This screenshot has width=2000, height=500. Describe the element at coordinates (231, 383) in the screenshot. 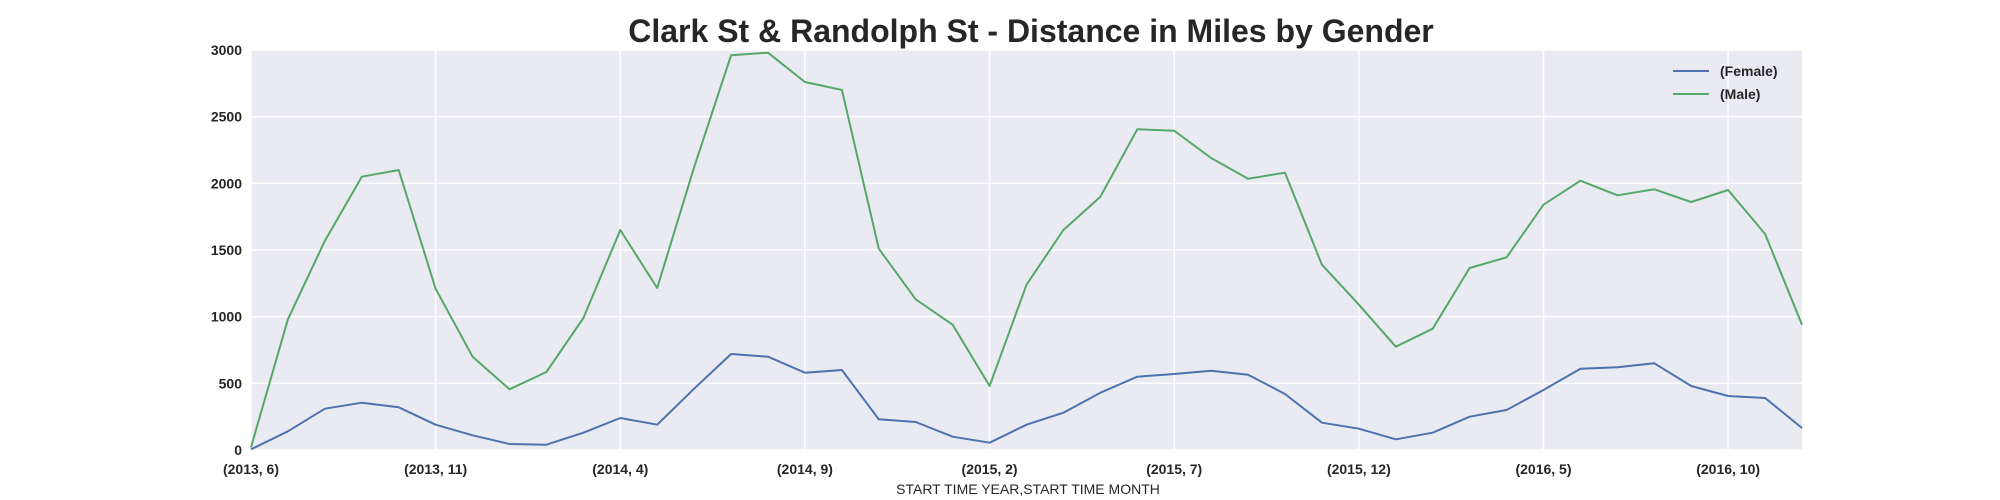

I see `y-tick-label: 500` at that location.